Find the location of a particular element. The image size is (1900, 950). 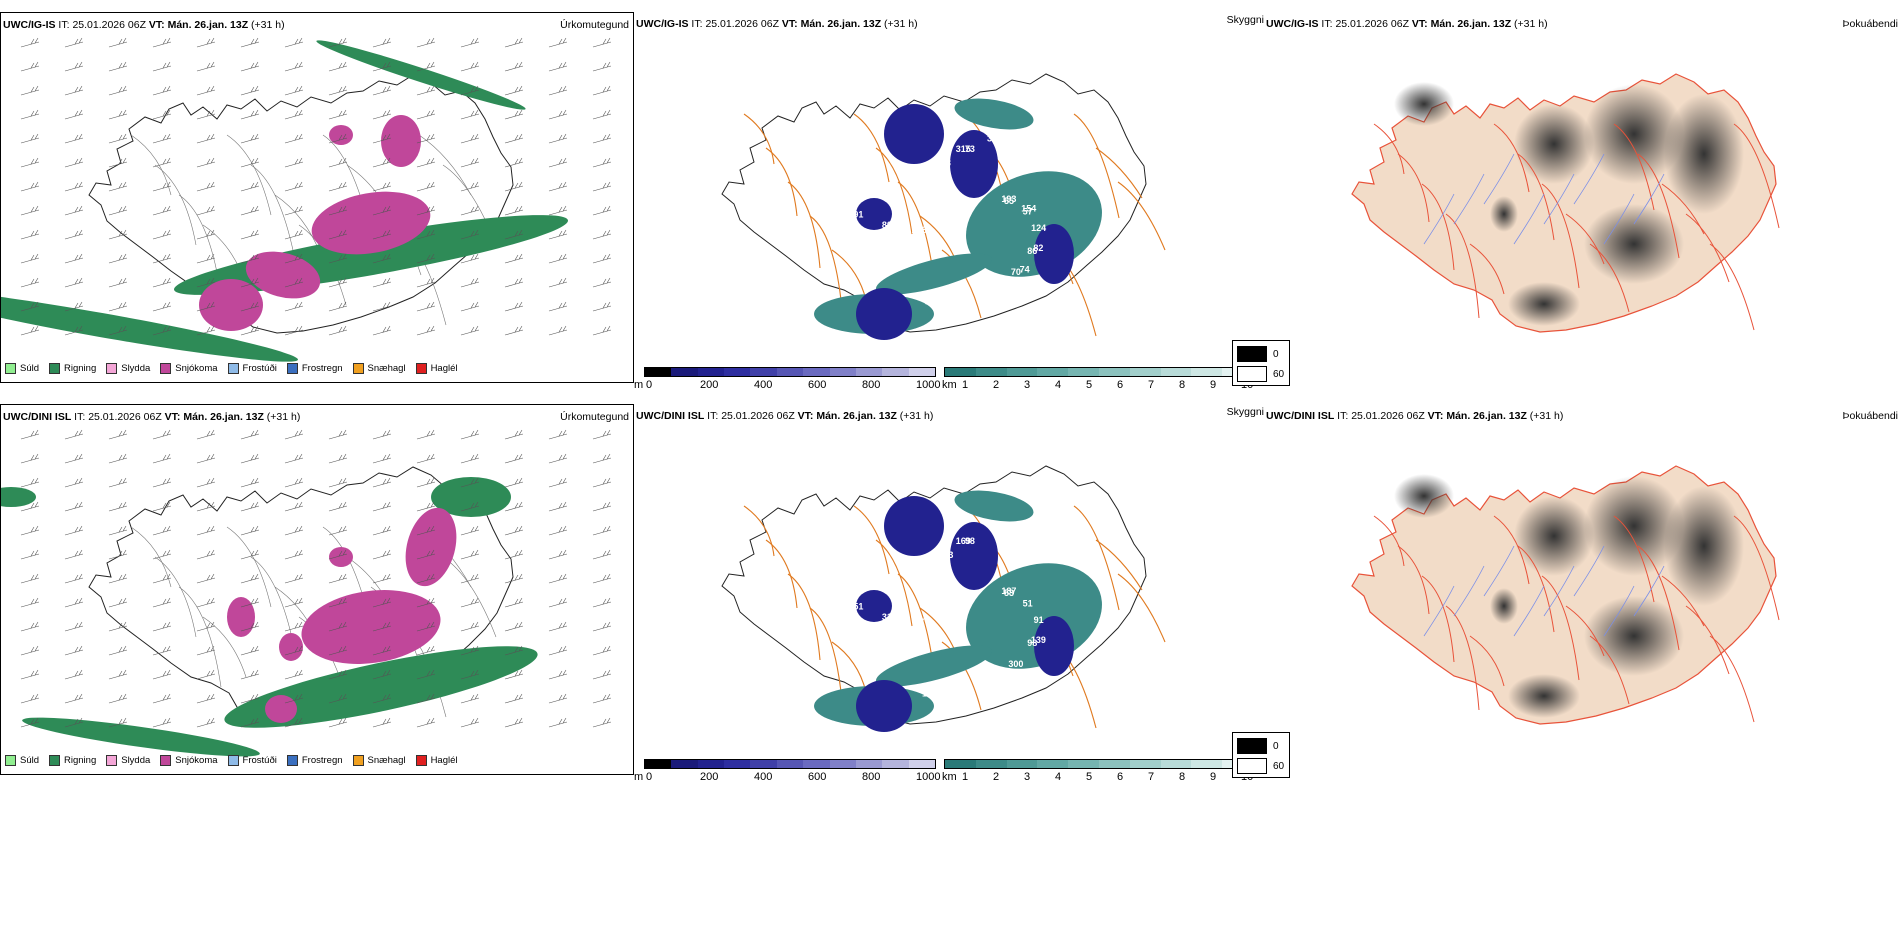

visibility-value-label: 102 is located at coordinates (826, 557).